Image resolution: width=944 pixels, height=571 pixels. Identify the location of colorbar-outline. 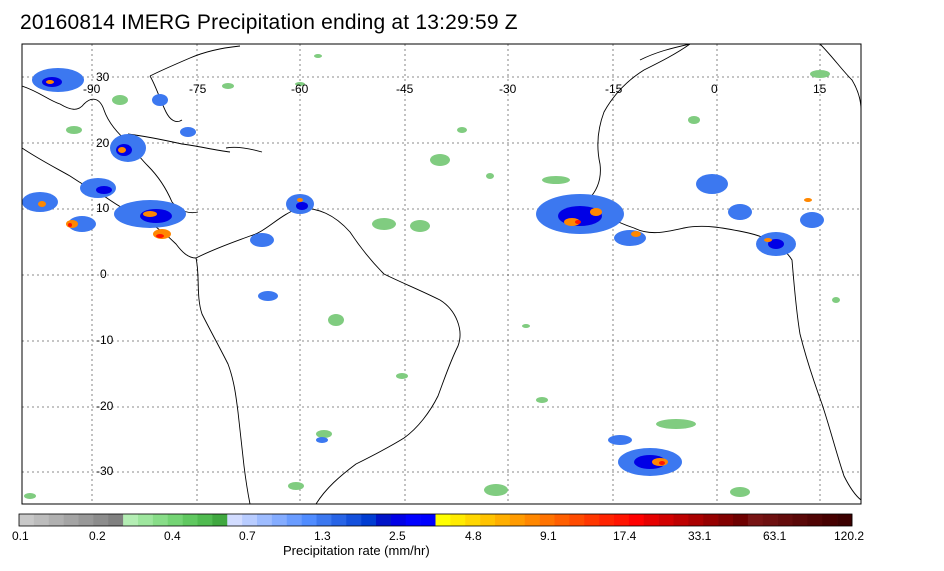
(435, 520).